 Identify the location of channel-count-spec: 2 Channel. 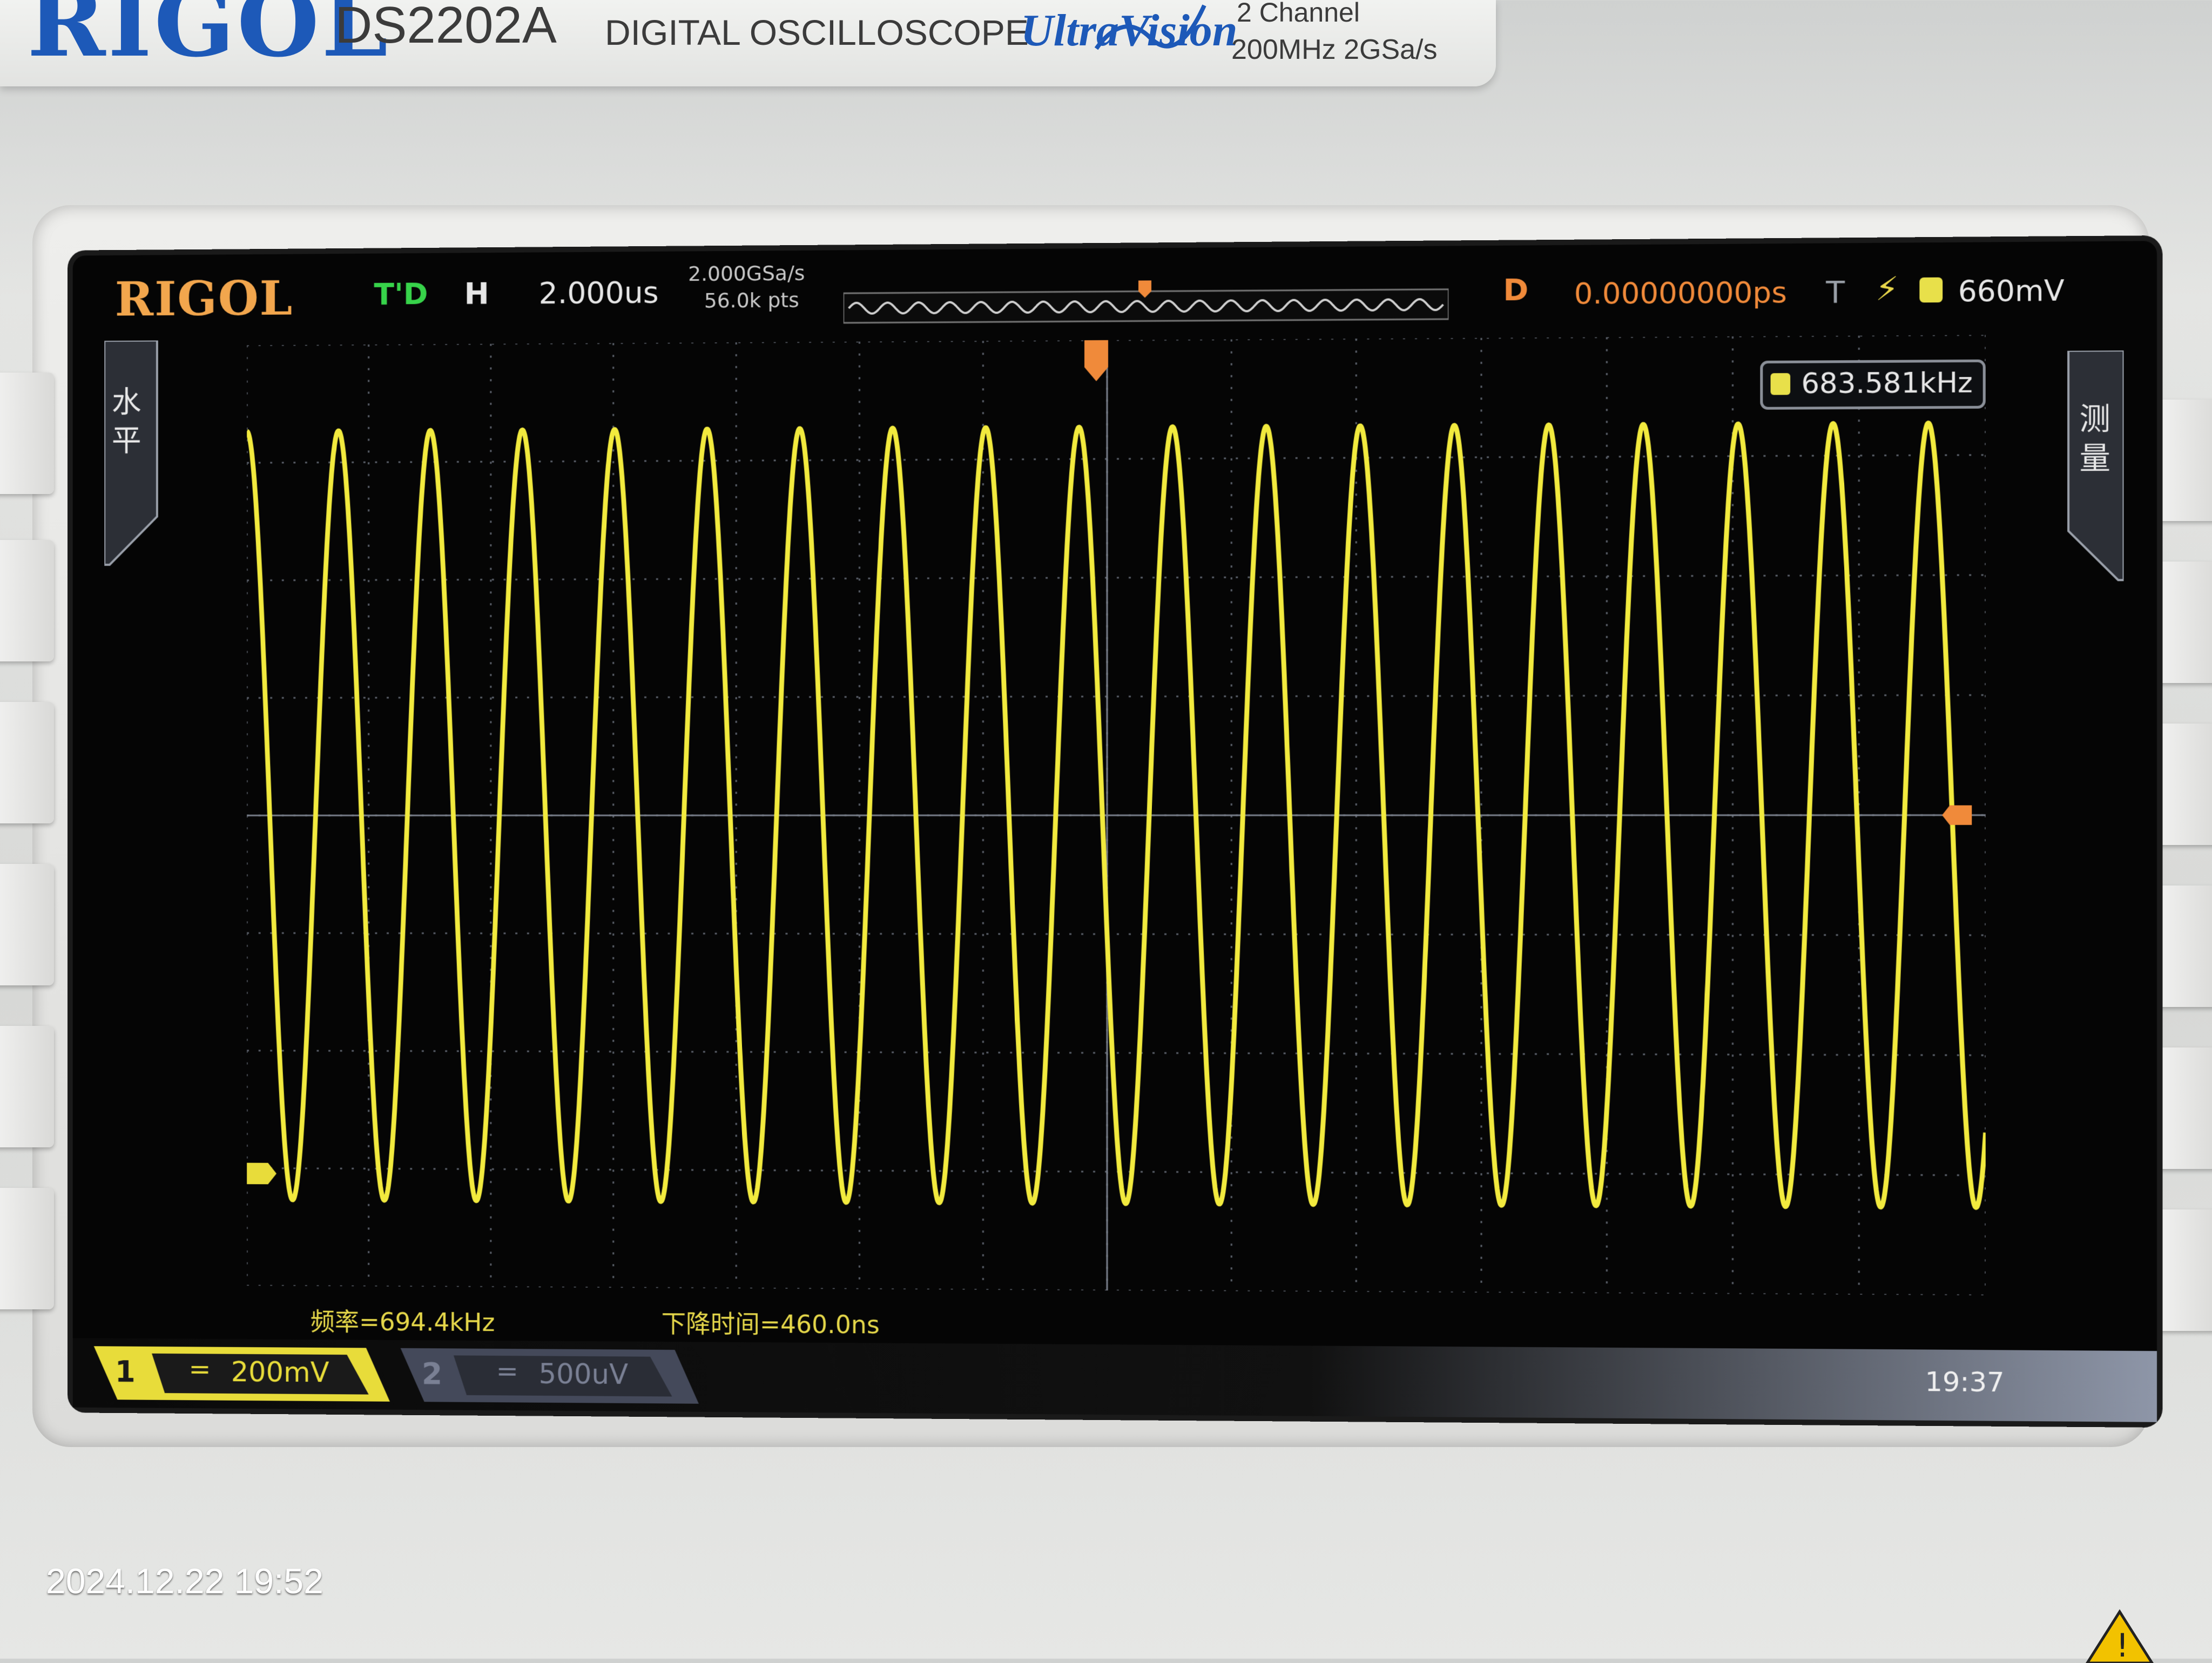
(1298, 14).